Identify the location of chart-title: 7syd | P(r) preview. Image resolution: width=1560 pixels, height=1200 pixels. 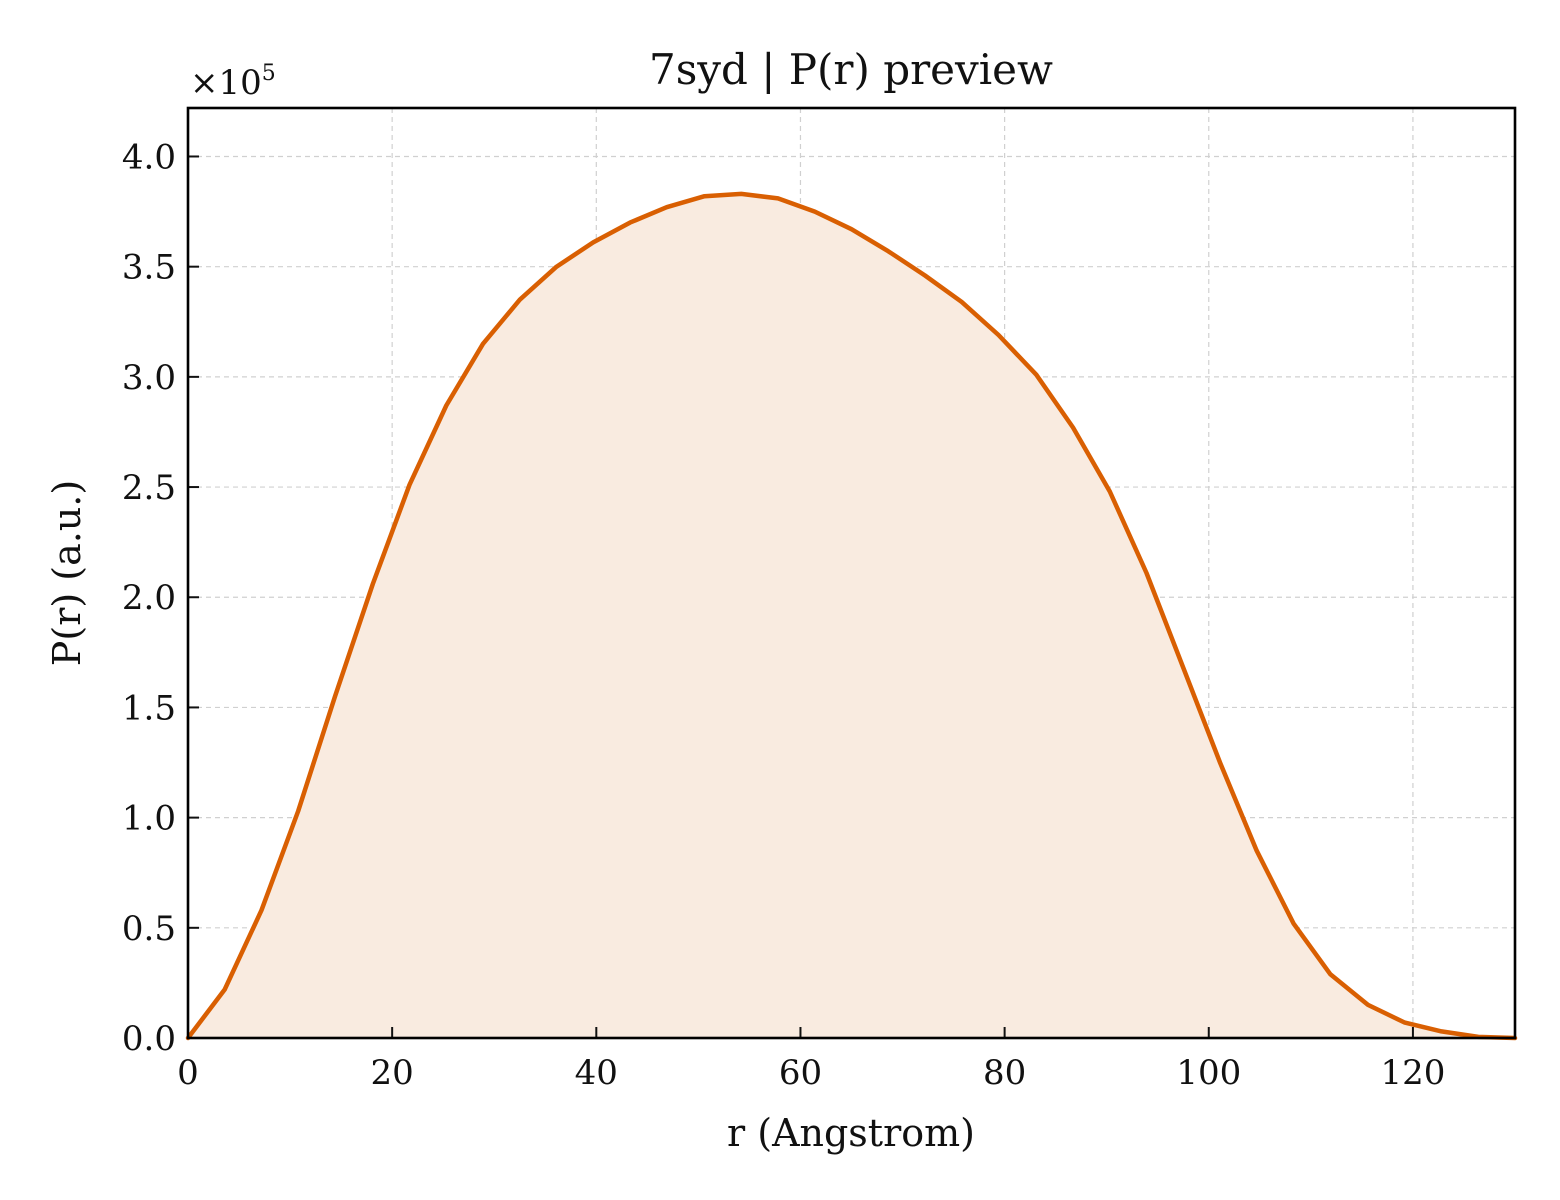
(851, 69).